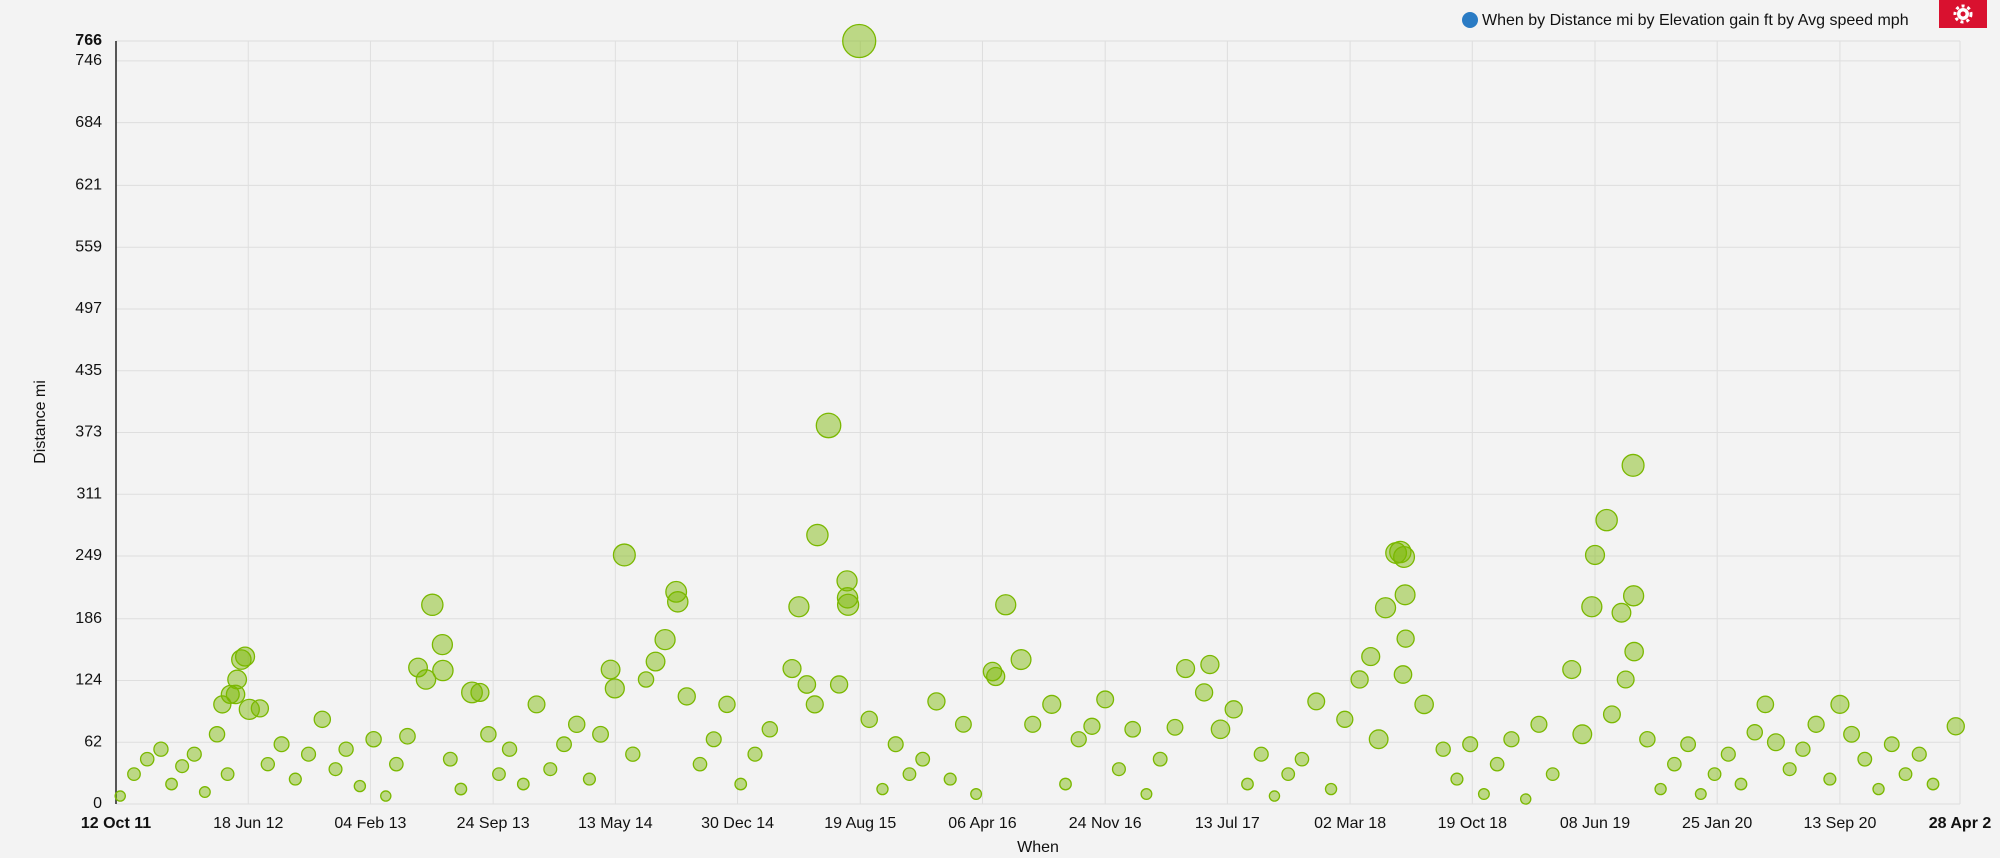 The width and height of the screenshot is (2000, 858). Describe the element at coordinates (89, 493) in the screenshot. I see `y-tick-label: 311` at that location.